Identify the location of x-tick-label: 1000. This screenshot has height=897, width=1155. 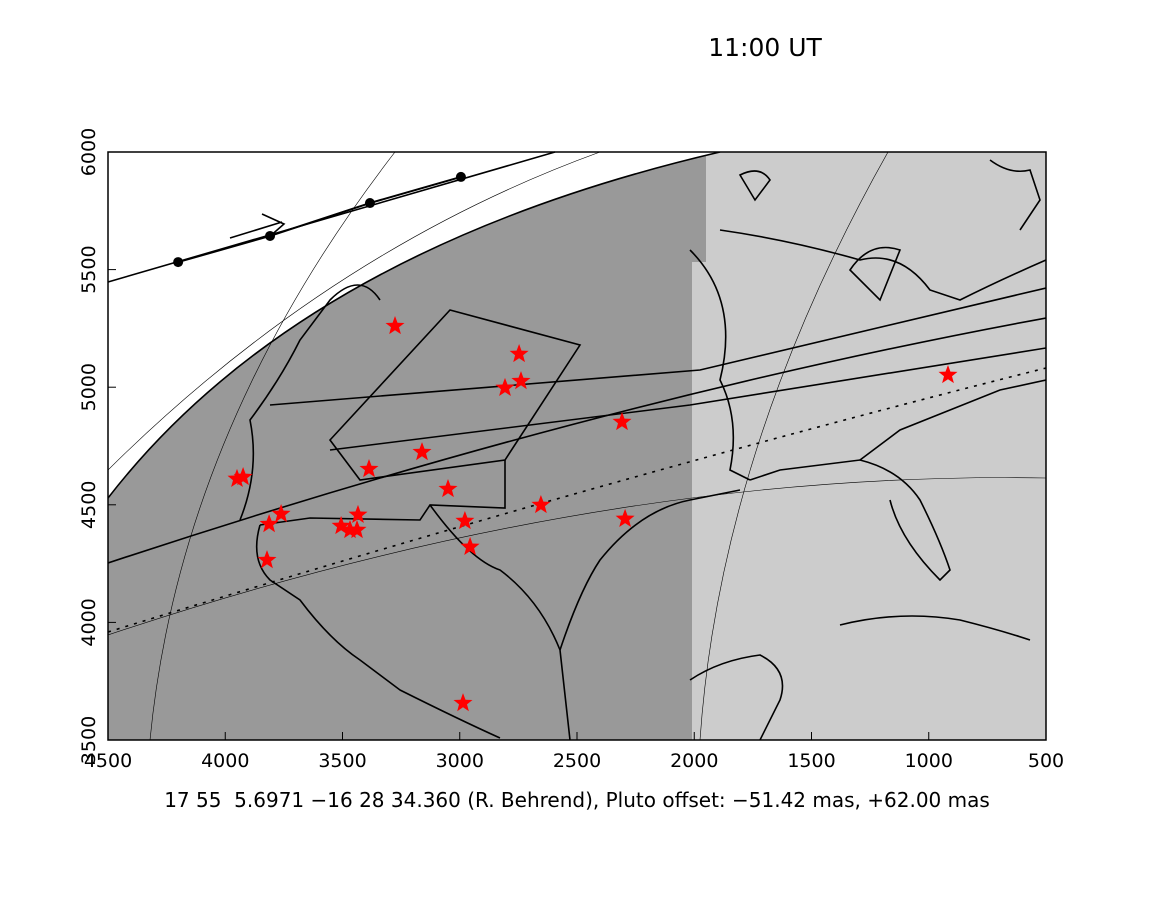
(929, 761).